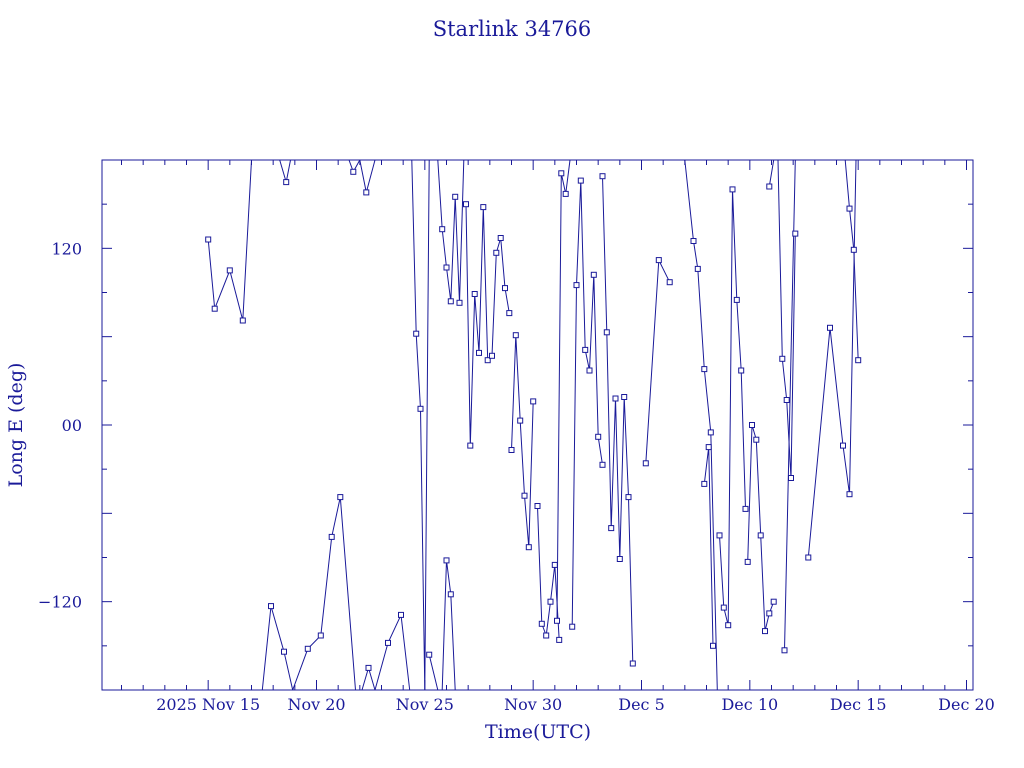  Describe the element at coordinates (316, 704) in the screenshot. I see `x-tick-label: Nov 20` at that location.